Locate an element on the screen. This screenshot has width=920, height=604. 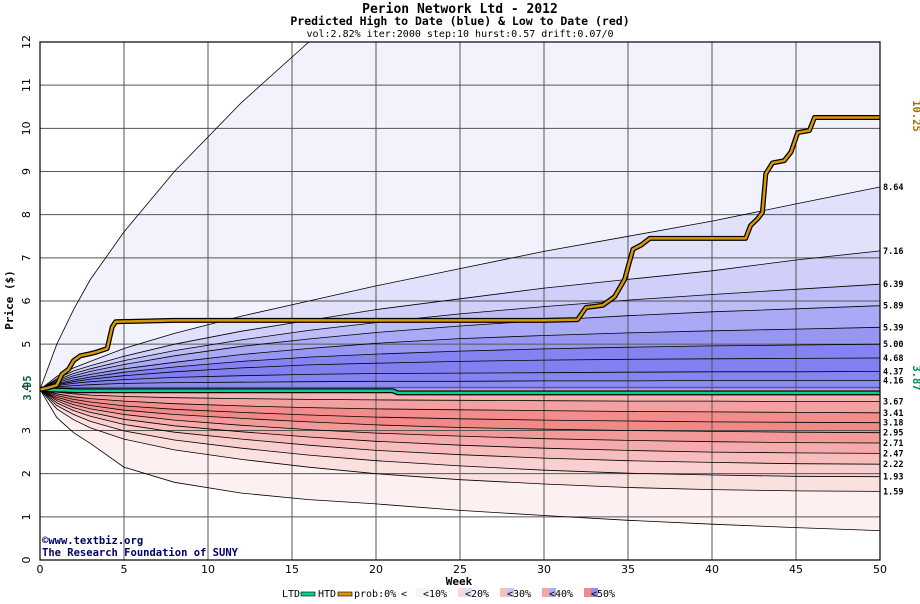
quantile-label: 3.67 is located at coordinates (893, 403).